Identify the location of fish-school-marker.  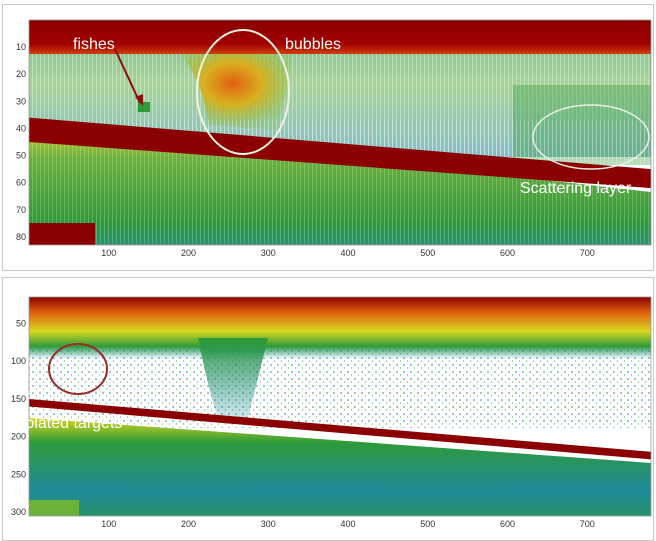
(144, 107).